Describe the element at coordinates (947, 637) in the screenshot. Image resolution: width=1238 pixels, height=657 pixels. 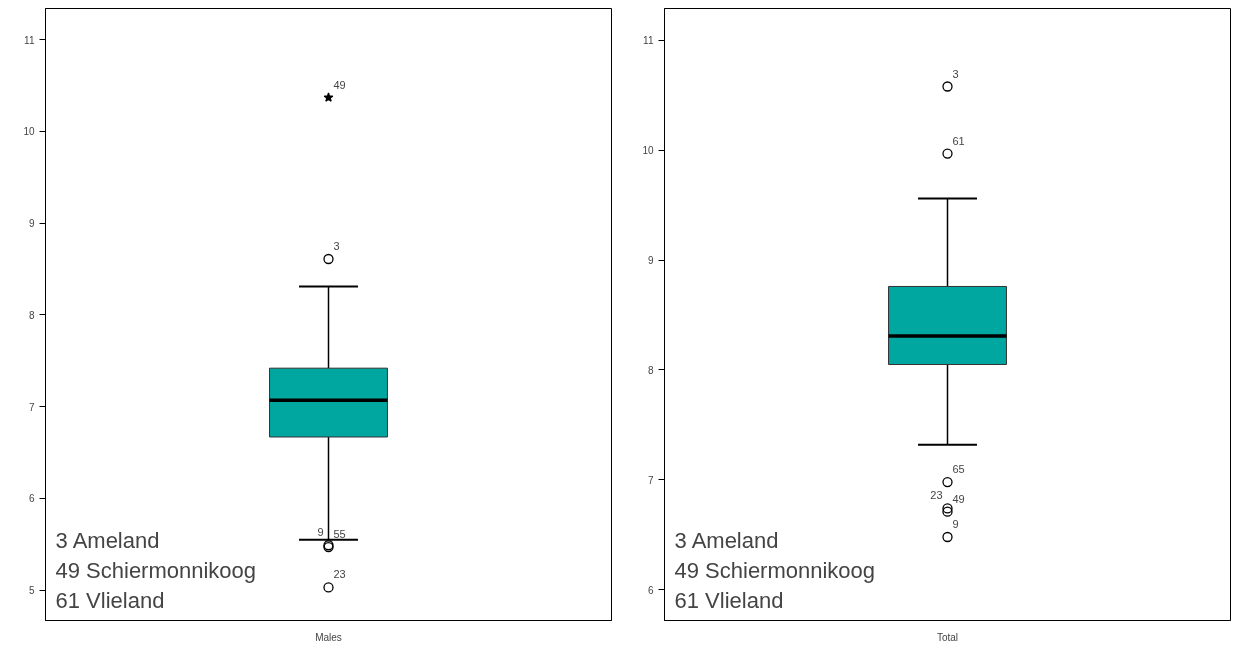
I see `x-tick-label: Total` at that location.